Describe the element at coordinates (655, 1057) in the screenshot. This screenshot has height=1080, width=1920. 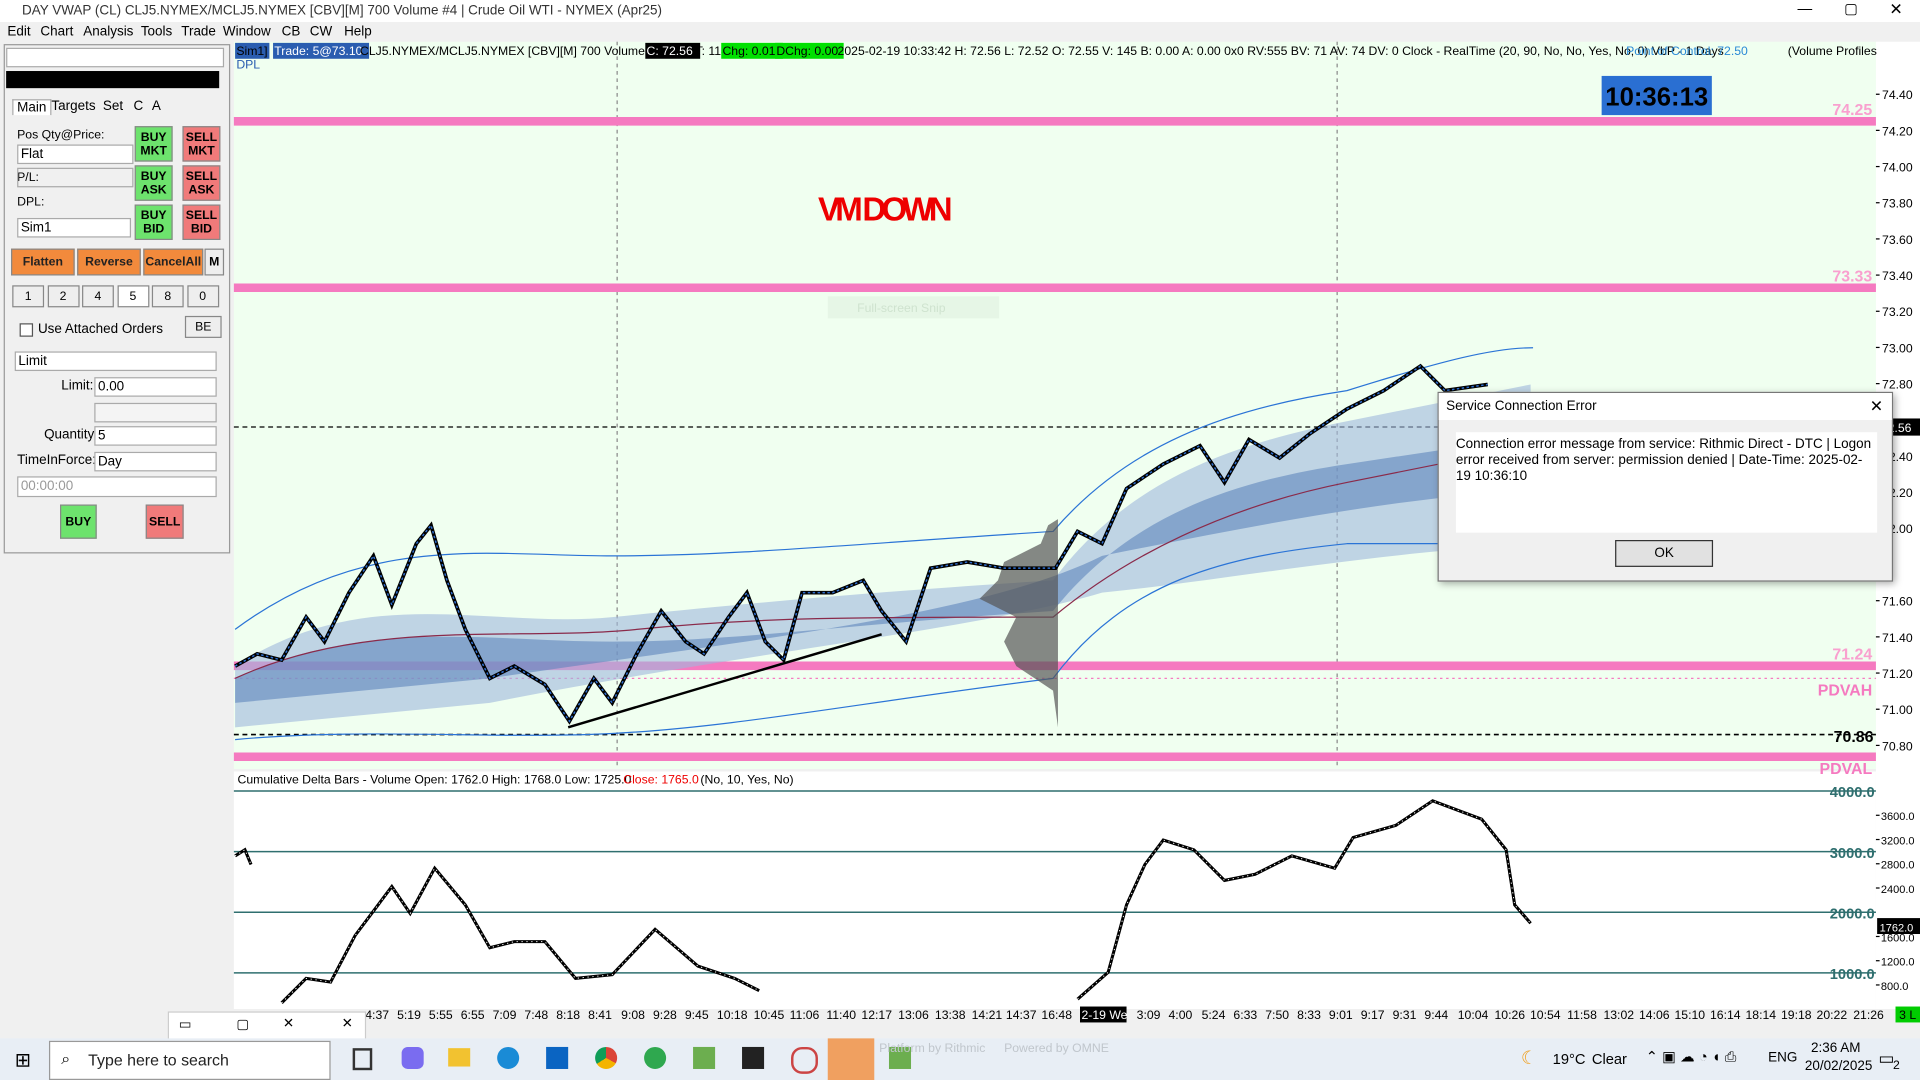
I see `app-globe` at that location.